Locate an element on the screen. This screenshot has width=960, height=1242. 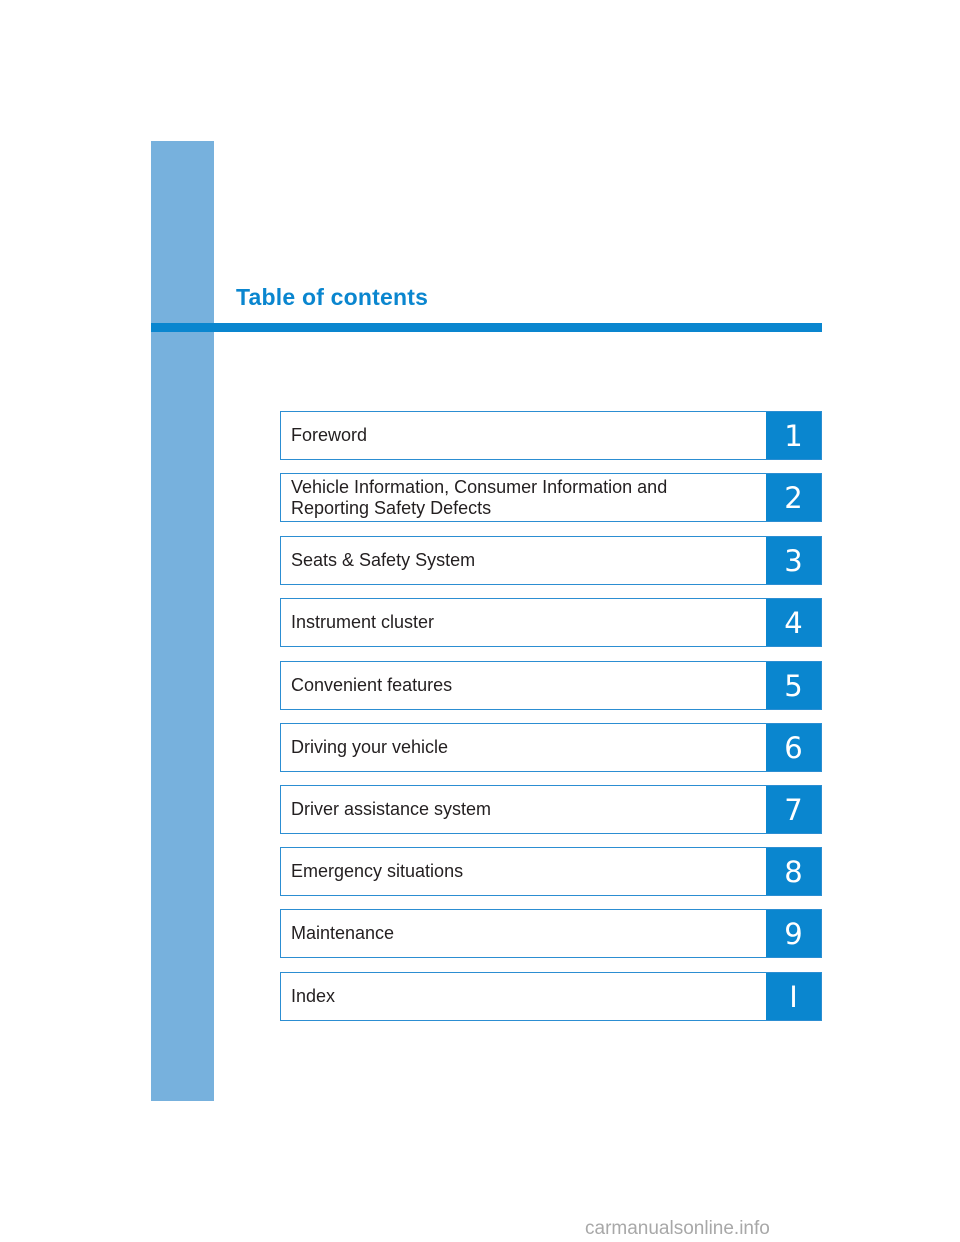
toc-item-number: I is located at coordinates (793, 996).